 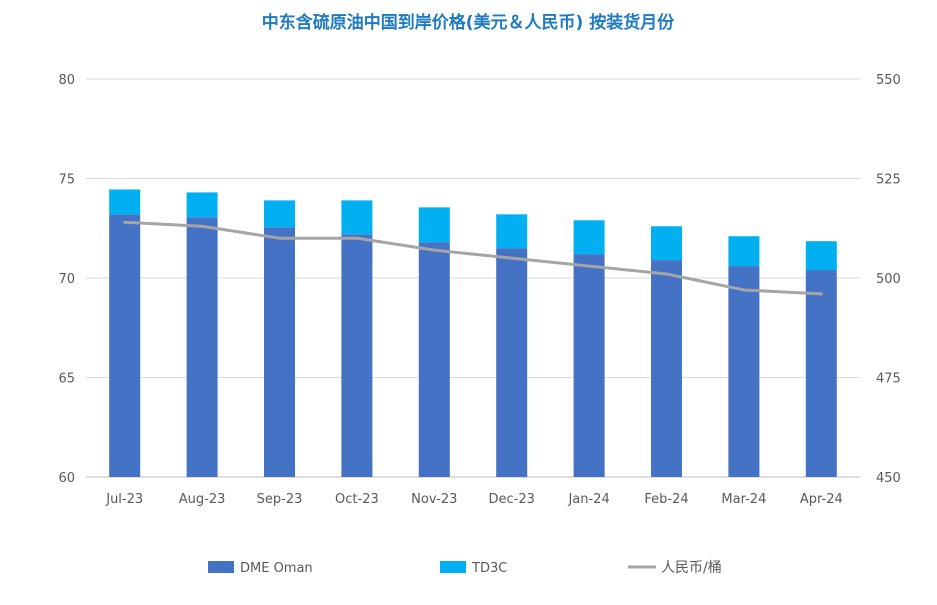 What do you see at coordinates (66, 379) in the screenshot?
I see `y-left-tick-label: 65` at bounding box center [66, 379].